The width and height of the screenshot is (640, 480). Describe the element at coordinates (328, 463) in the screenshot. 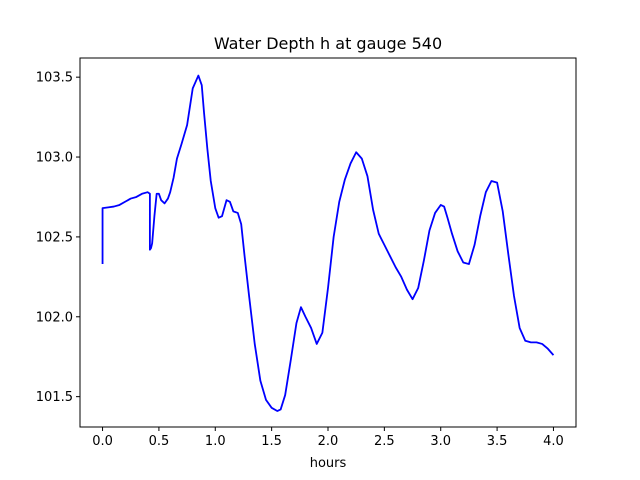

I see `x-axis-label: hours` at that location.